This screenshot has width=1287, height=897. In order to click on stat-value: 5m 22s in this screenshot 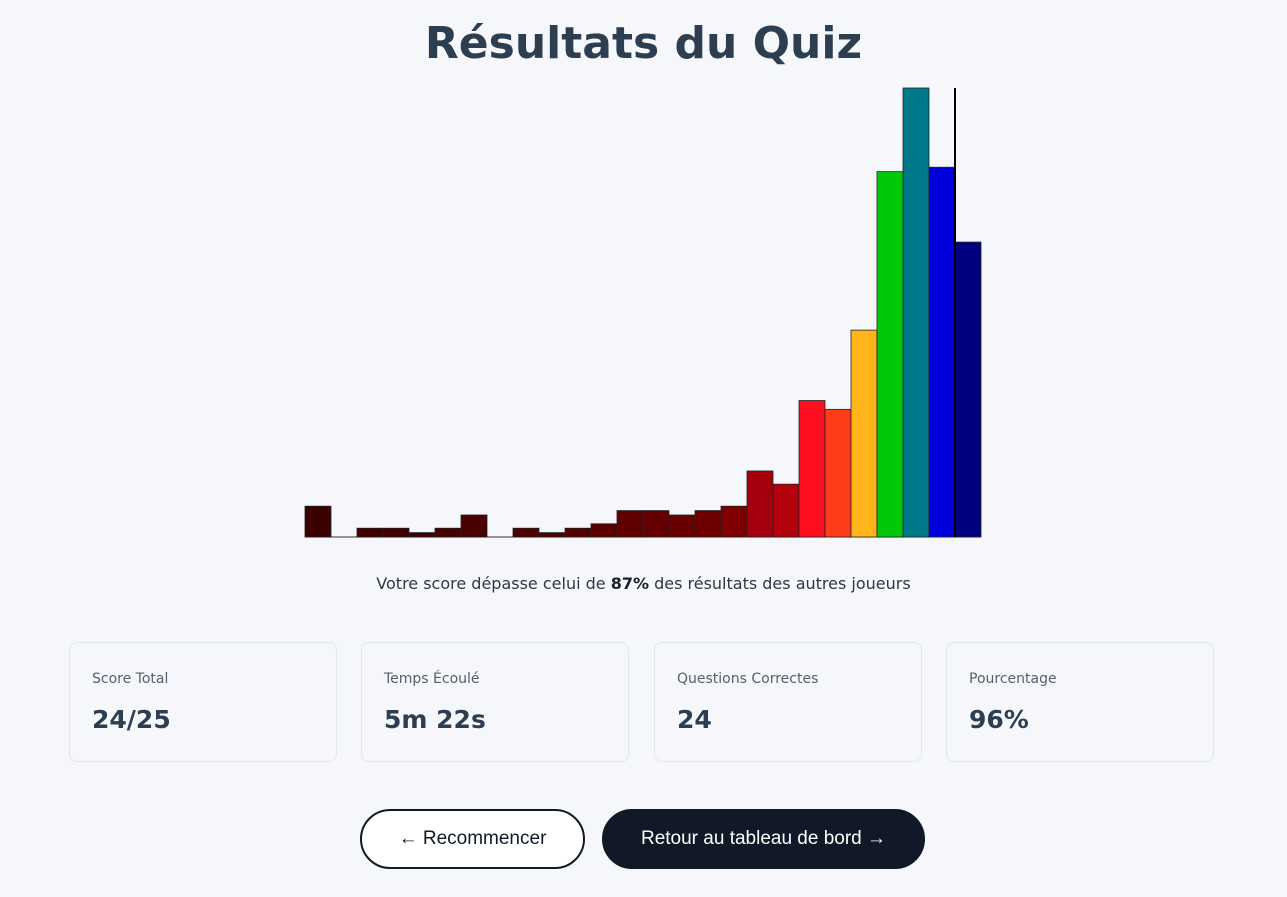, I will do `click(435, 719)`.